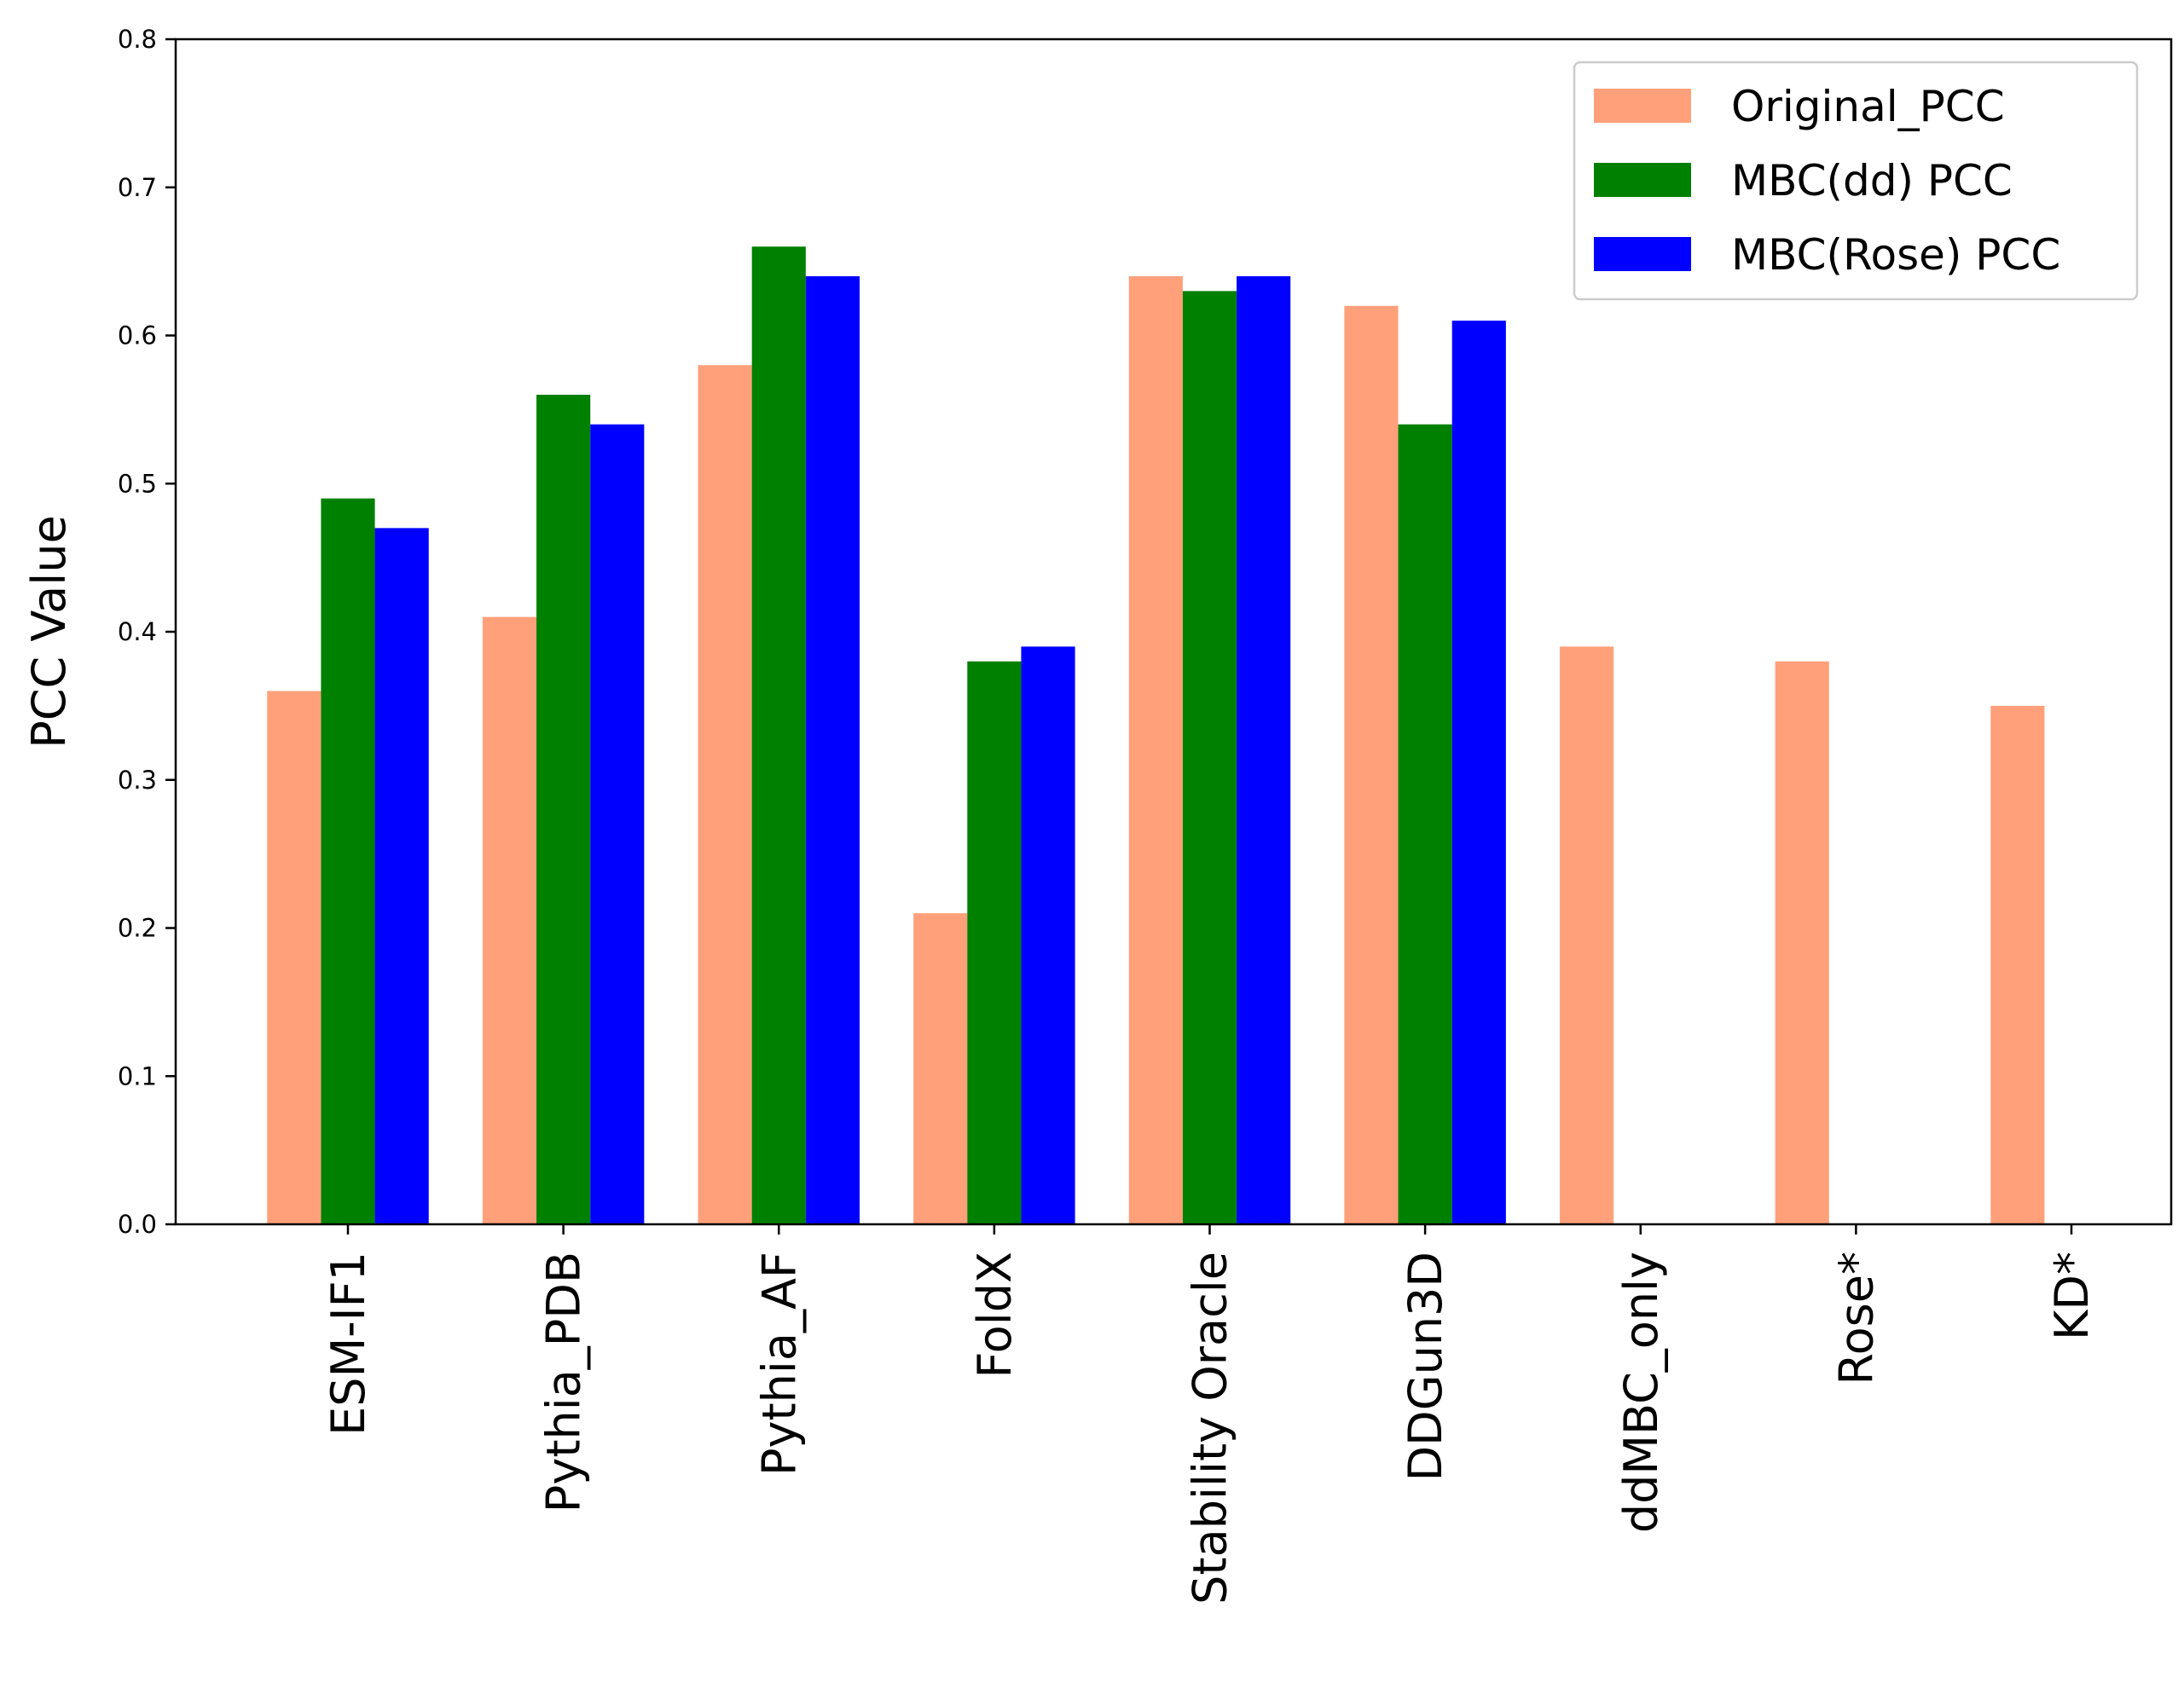  Describe the element at coordinates (1425, 824) in the screenshot. I see `bar-mbc-dd-pcc-ddgun3d` at that location.